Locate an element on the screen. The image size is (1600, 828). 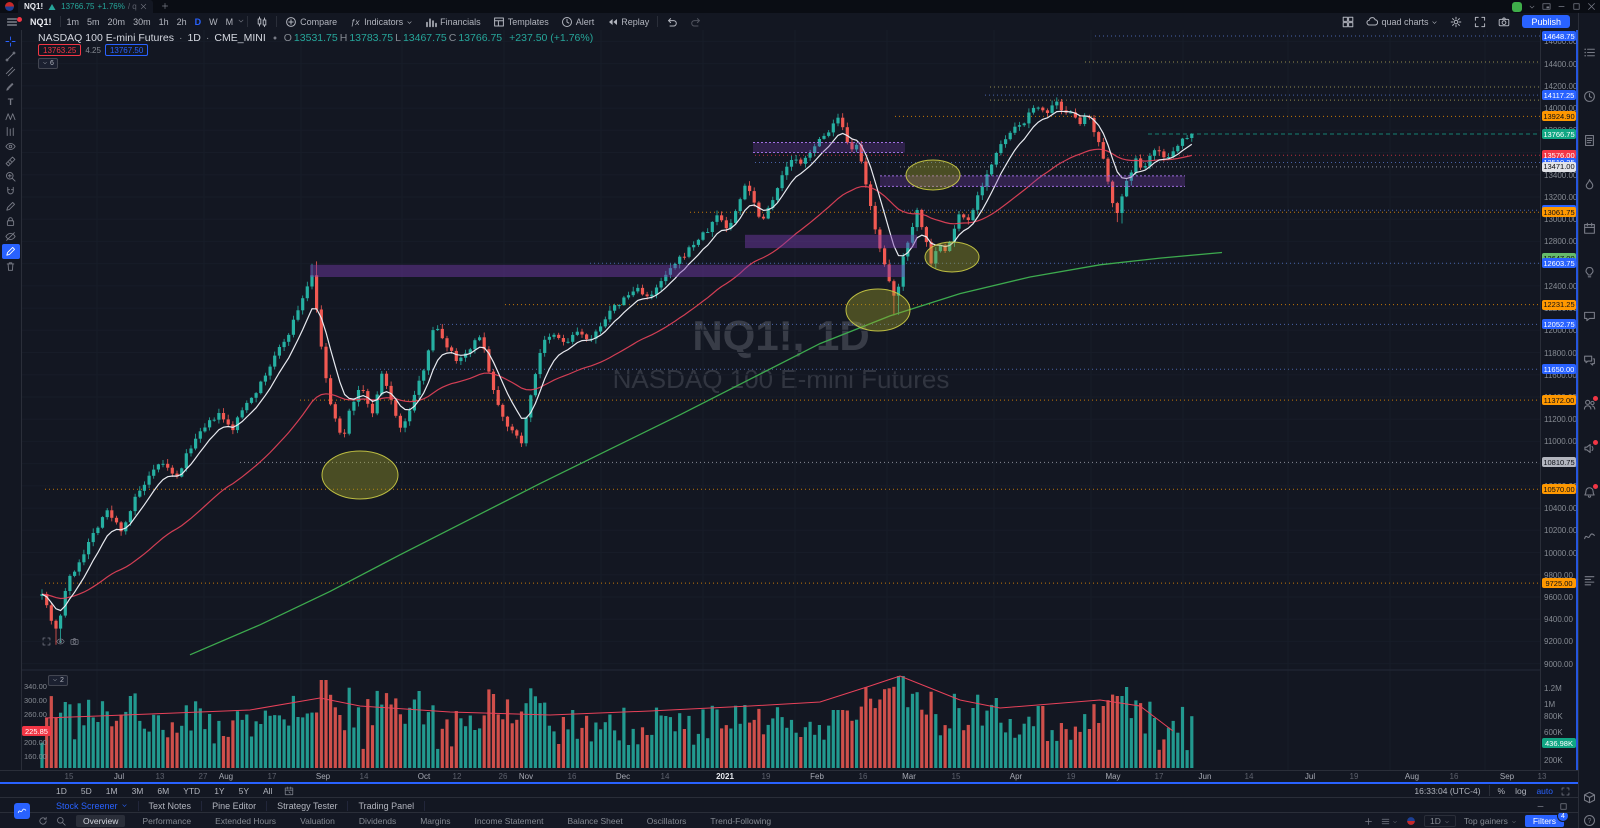
trend-line-tool is located at coordinates (11, 56).